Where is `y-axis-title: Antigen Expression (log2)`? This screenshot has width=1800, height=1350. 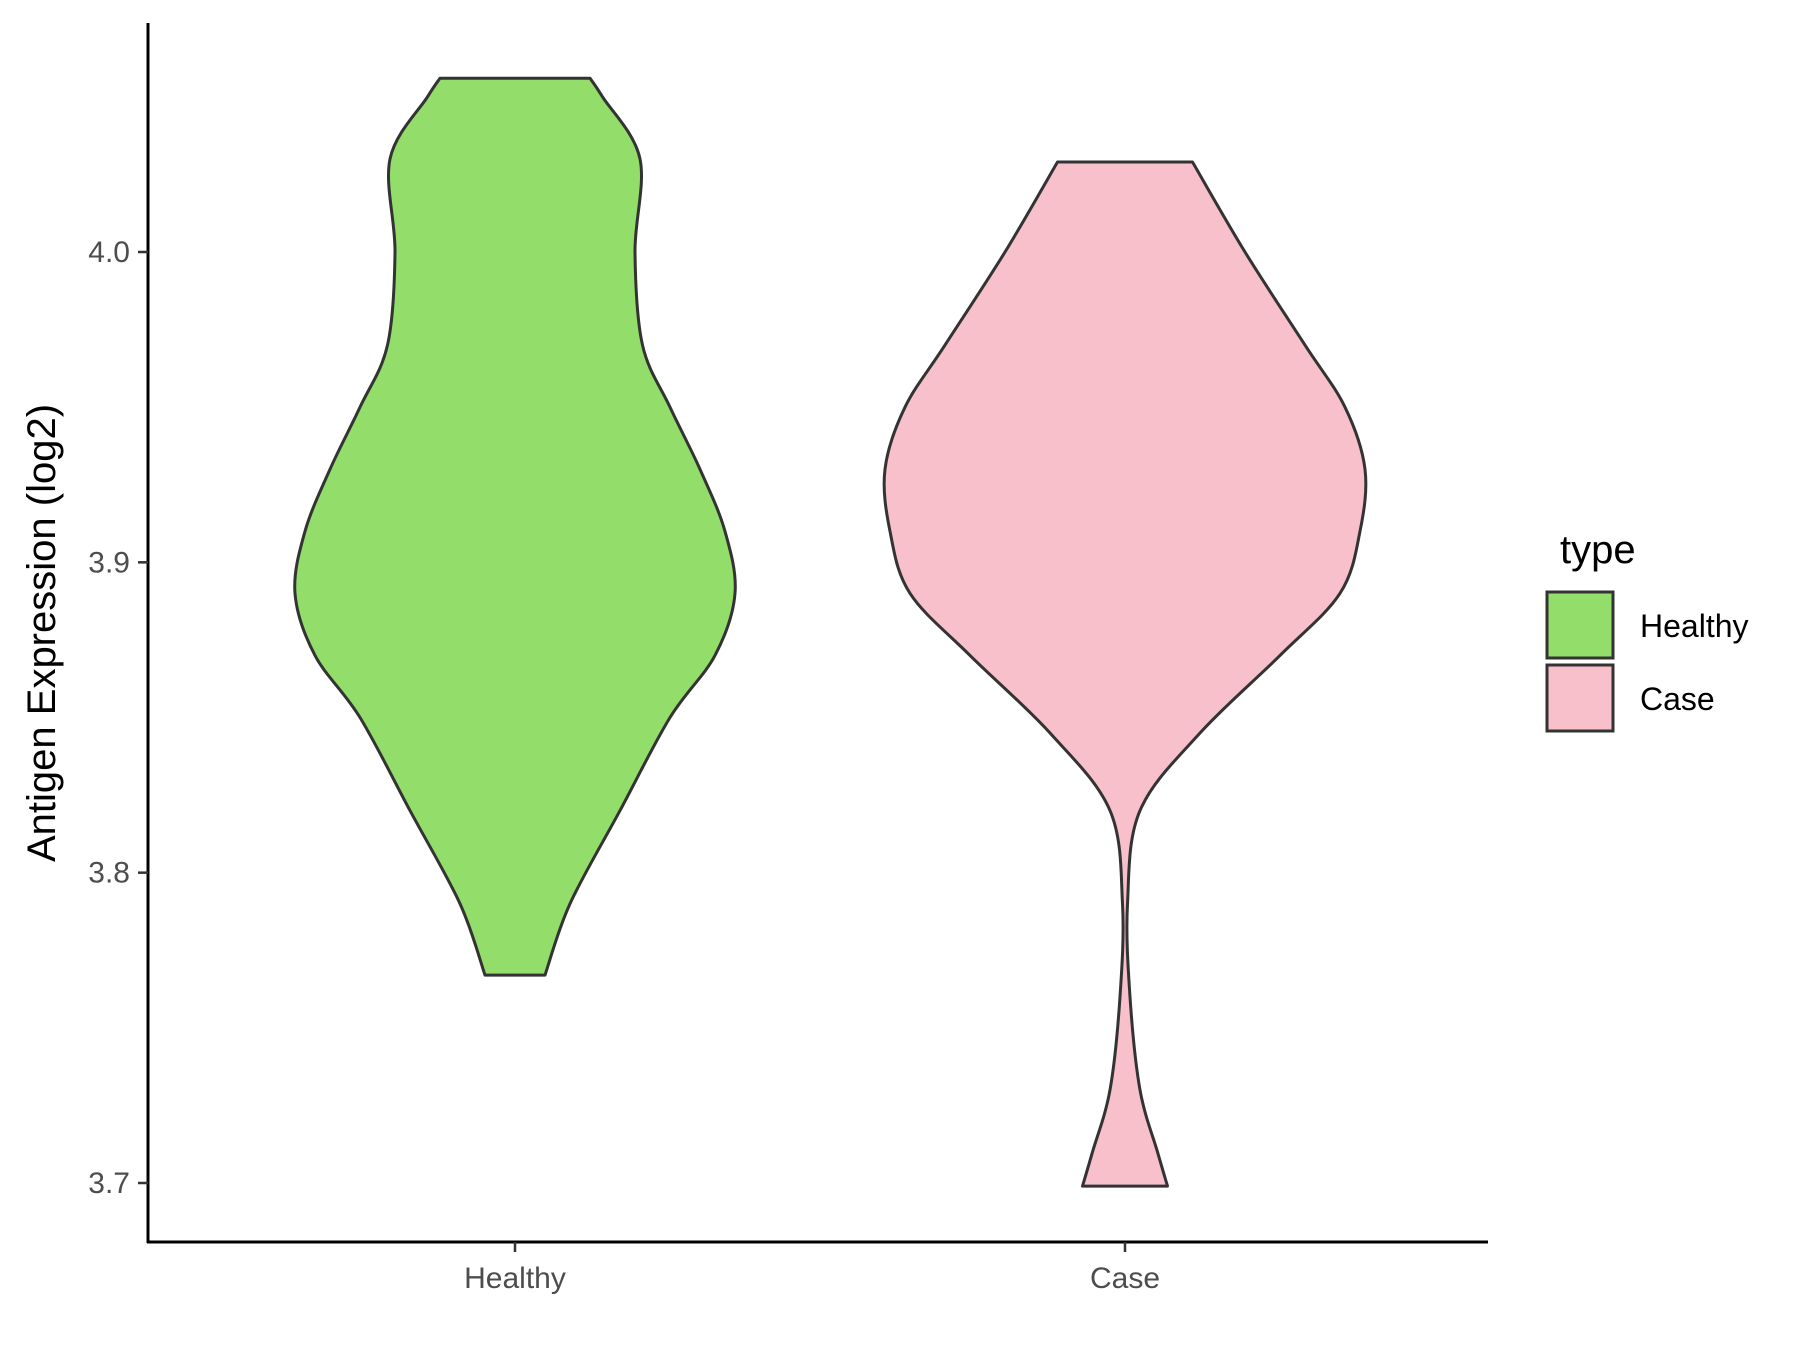 y-axis-title: Antigen Expression (log2) is located at coordinates (42, 633).